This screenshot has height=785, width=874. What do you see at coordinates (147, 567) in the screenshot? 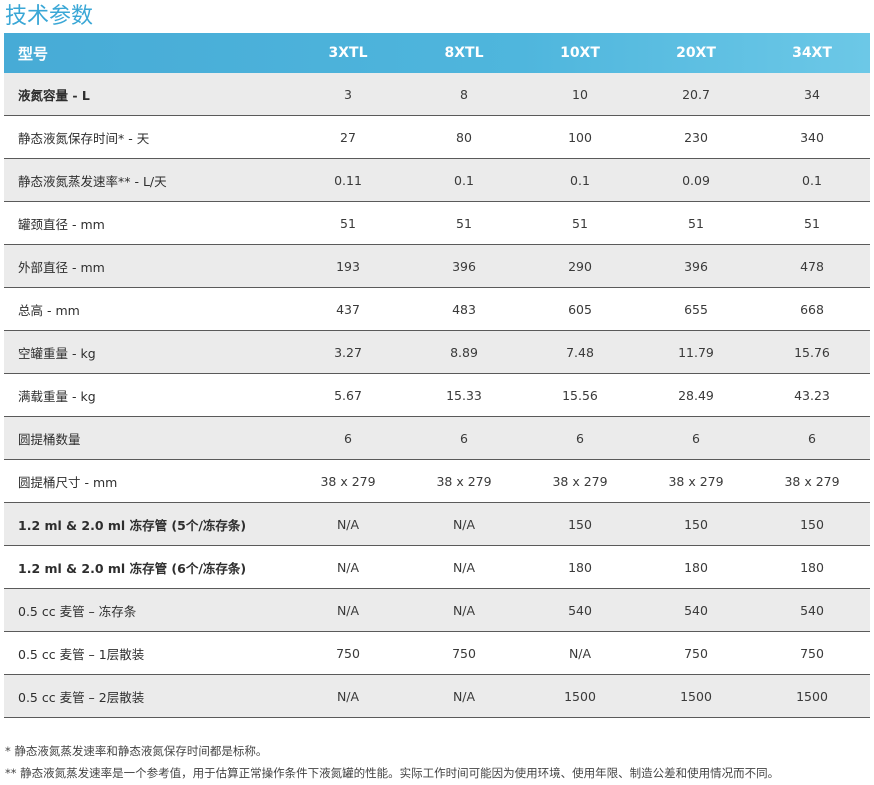
I see `row-label: 1.2 ml & 2.0 ml 冻存管 (6个/冻存条)` at bounding box center [147, 567].